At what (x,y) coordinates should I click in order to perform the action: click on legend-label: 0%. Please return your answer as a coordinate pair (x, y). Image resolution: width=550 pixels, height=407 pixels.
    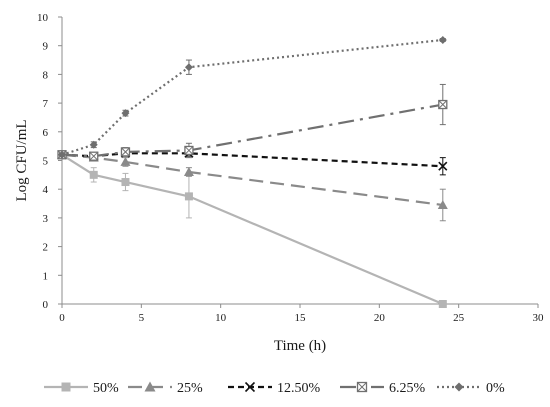
    Looking at the image, I should click on (495, 388).